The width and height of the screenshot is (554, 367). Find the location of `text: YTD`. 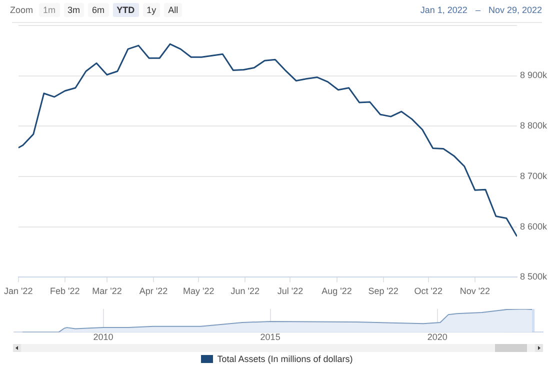

text: YTD is located at coordinates (125, 10).